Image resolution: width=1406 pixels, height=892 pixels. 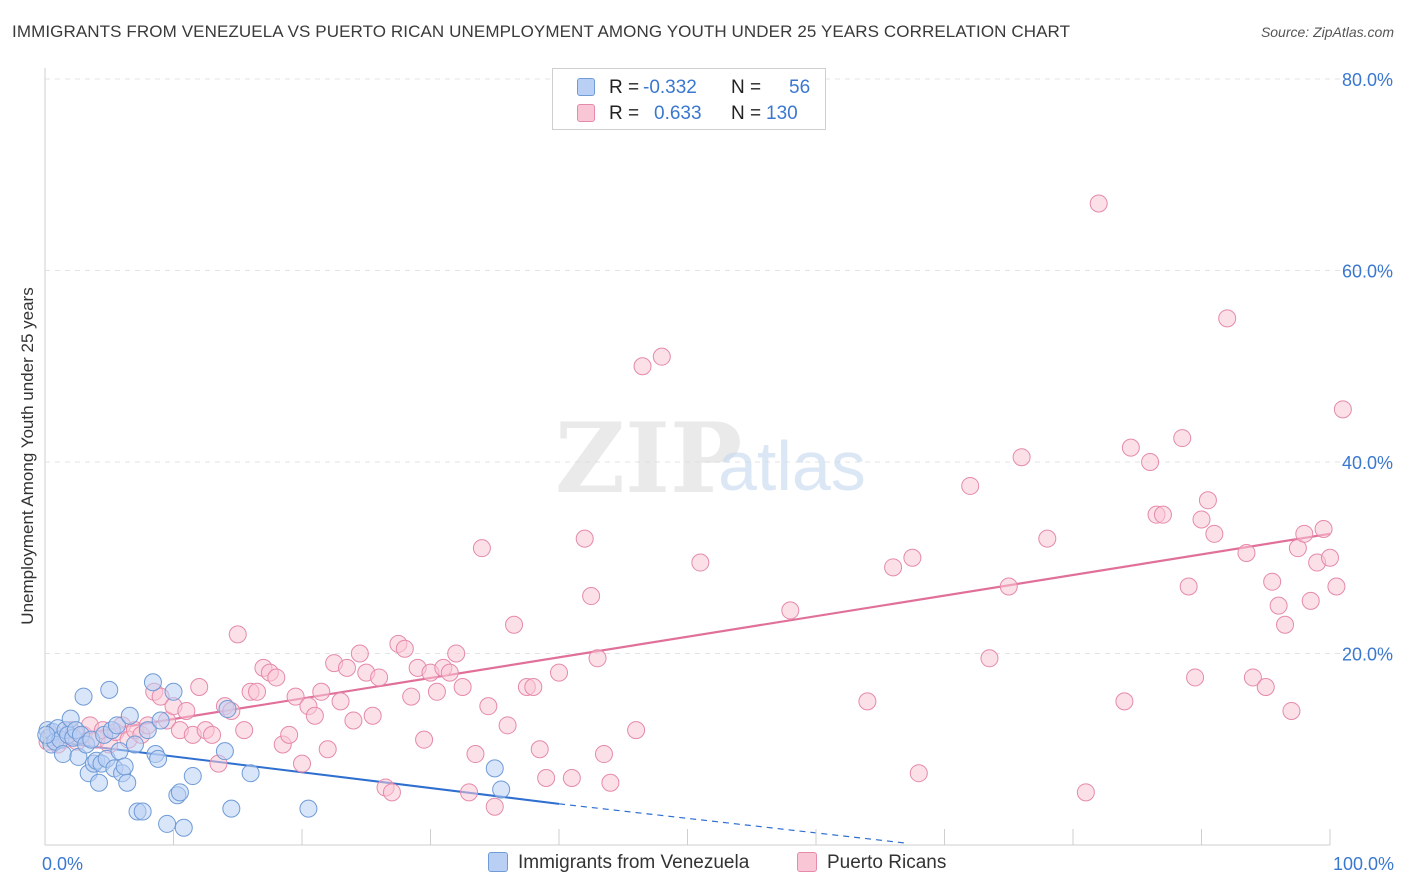 What do you see at coordinates (800, 87) in the screenshot?
I see `n-value-venezuela: 56` at bounding box center [800, 87].